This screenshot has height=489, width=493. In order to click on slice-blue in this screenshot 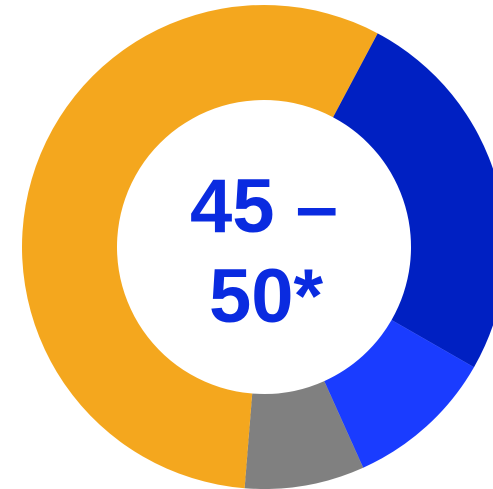, I will do `click(399, 394)`.